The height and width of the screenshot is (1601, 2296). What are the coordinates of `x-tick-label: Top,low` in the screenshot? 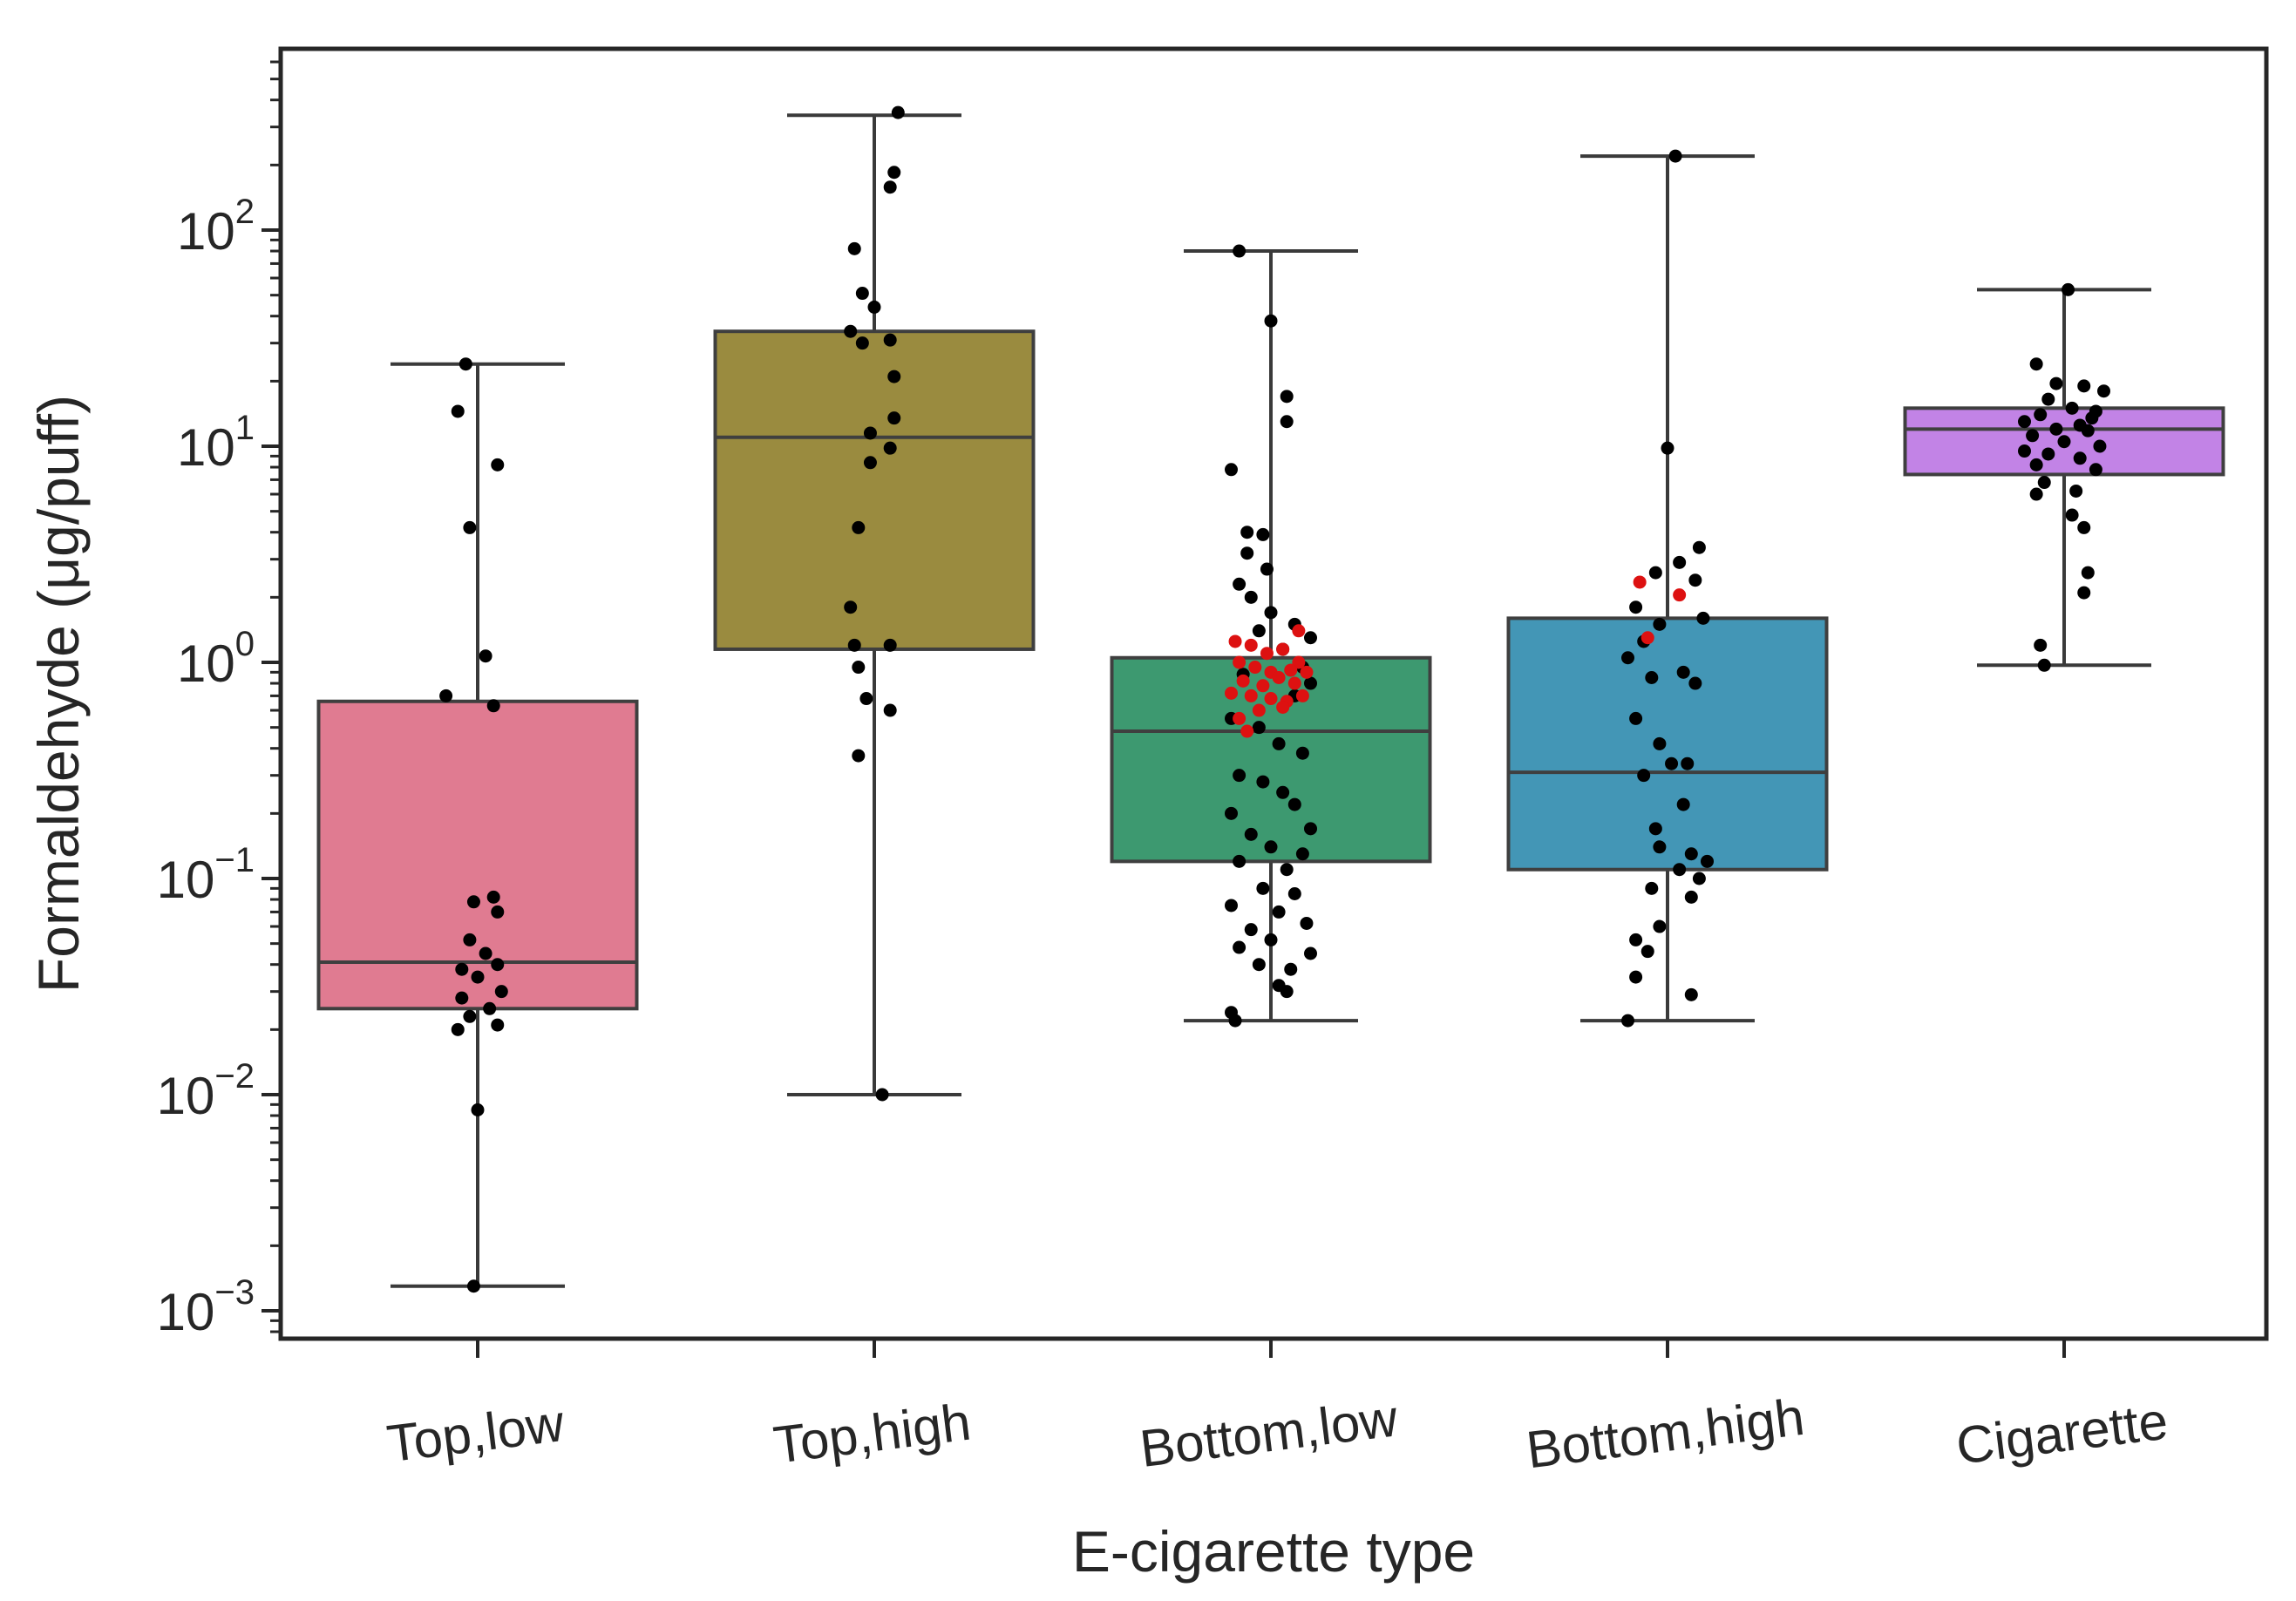 It's located at (475, 1433).